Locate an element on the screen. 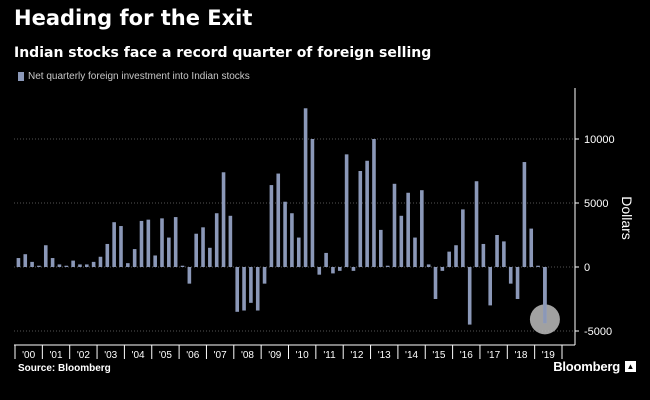  x-tick-label: '12 is located at coordinates (356, 355).